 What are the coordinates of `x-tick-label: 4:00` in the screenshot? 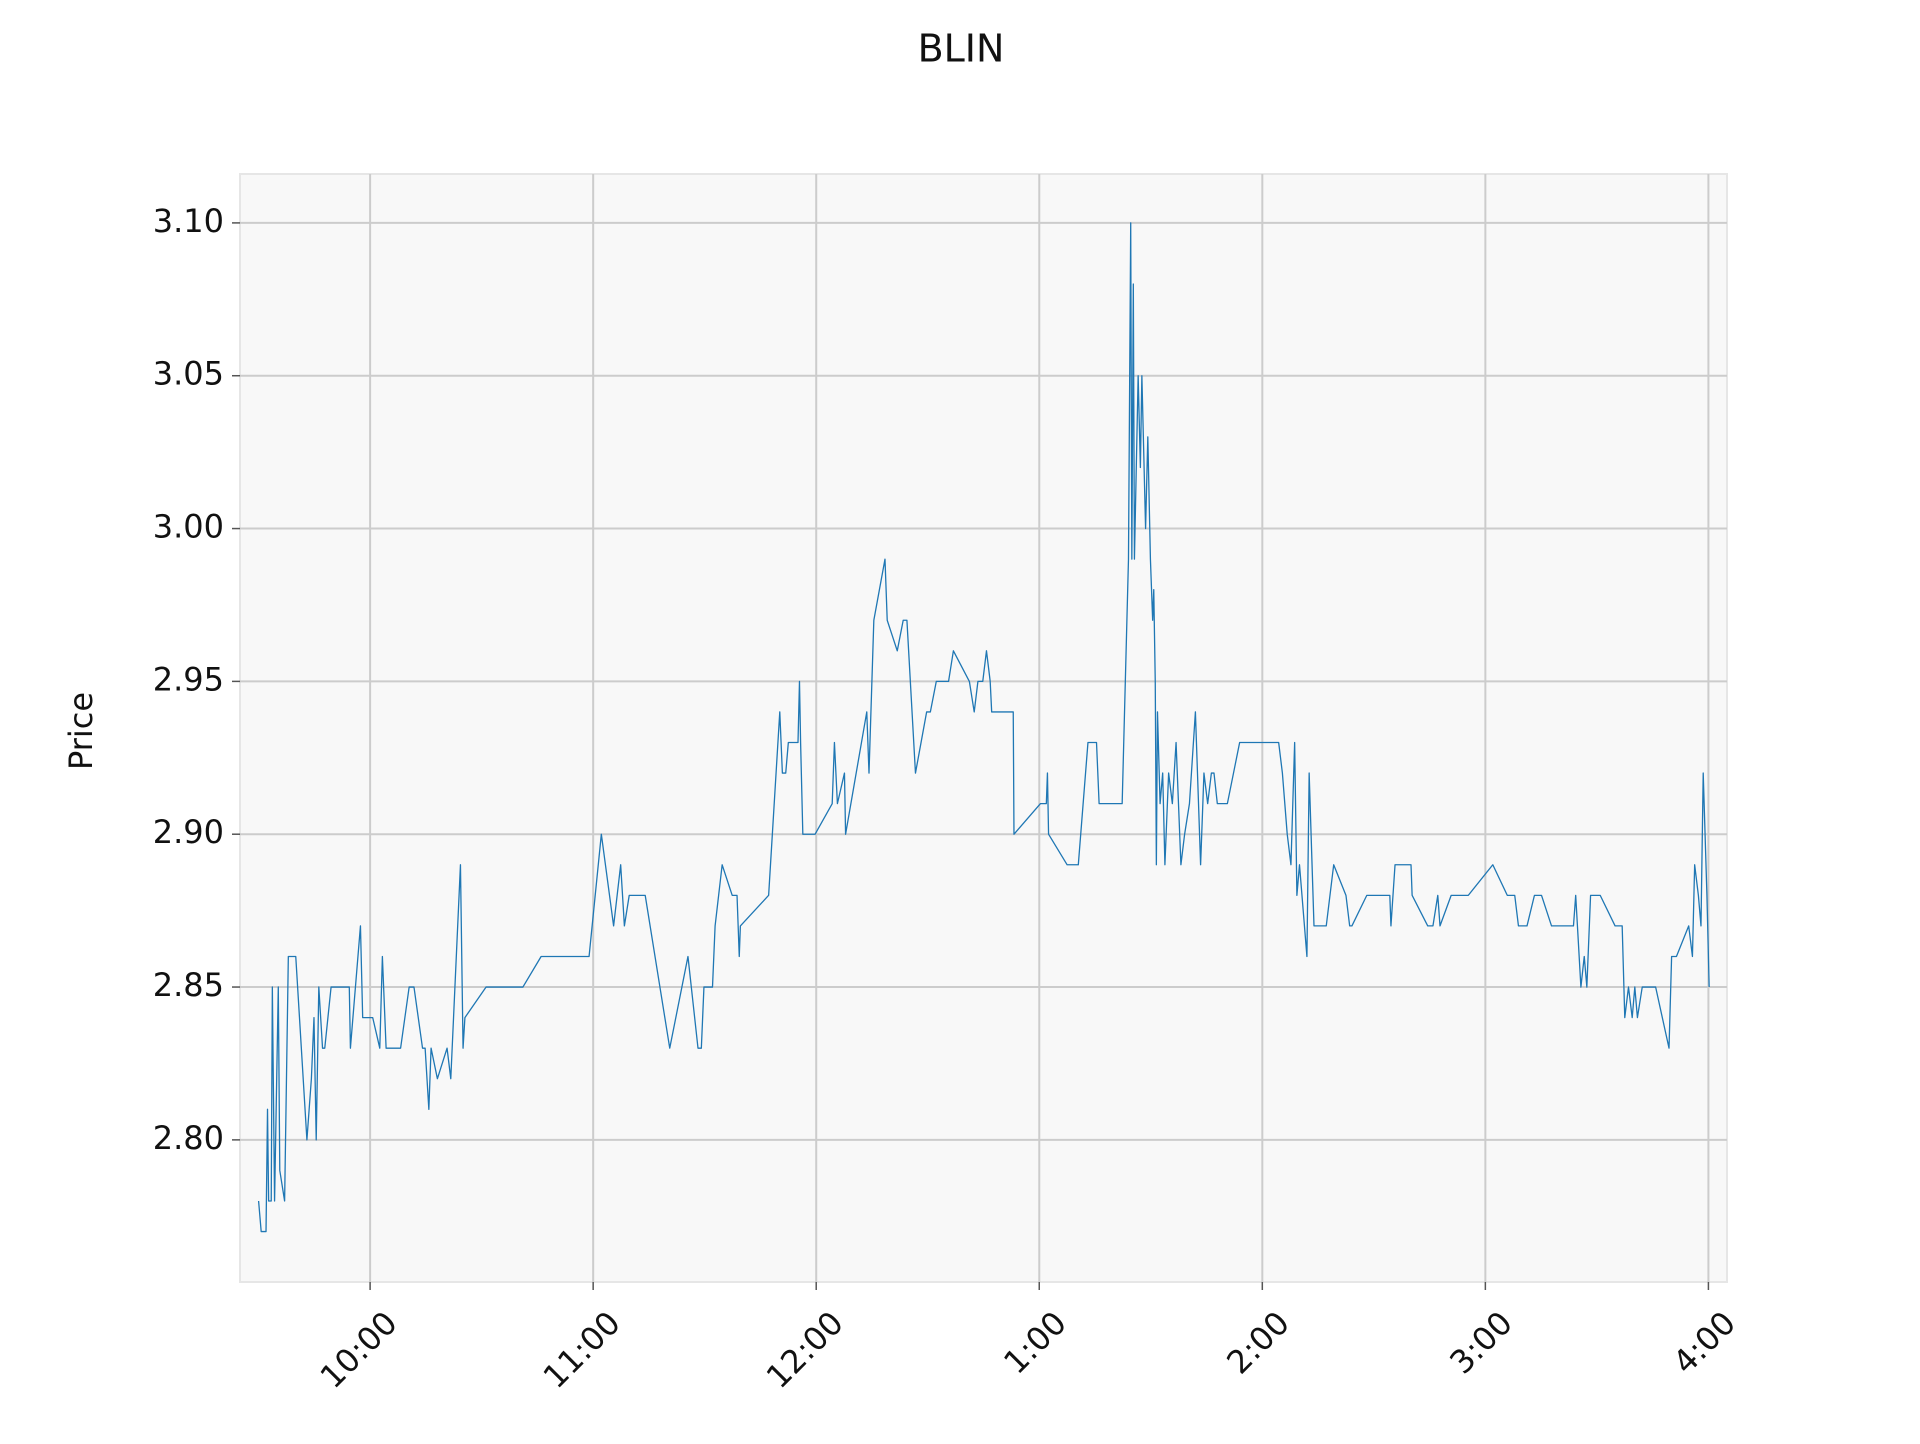 It's located at (1704, 1343).